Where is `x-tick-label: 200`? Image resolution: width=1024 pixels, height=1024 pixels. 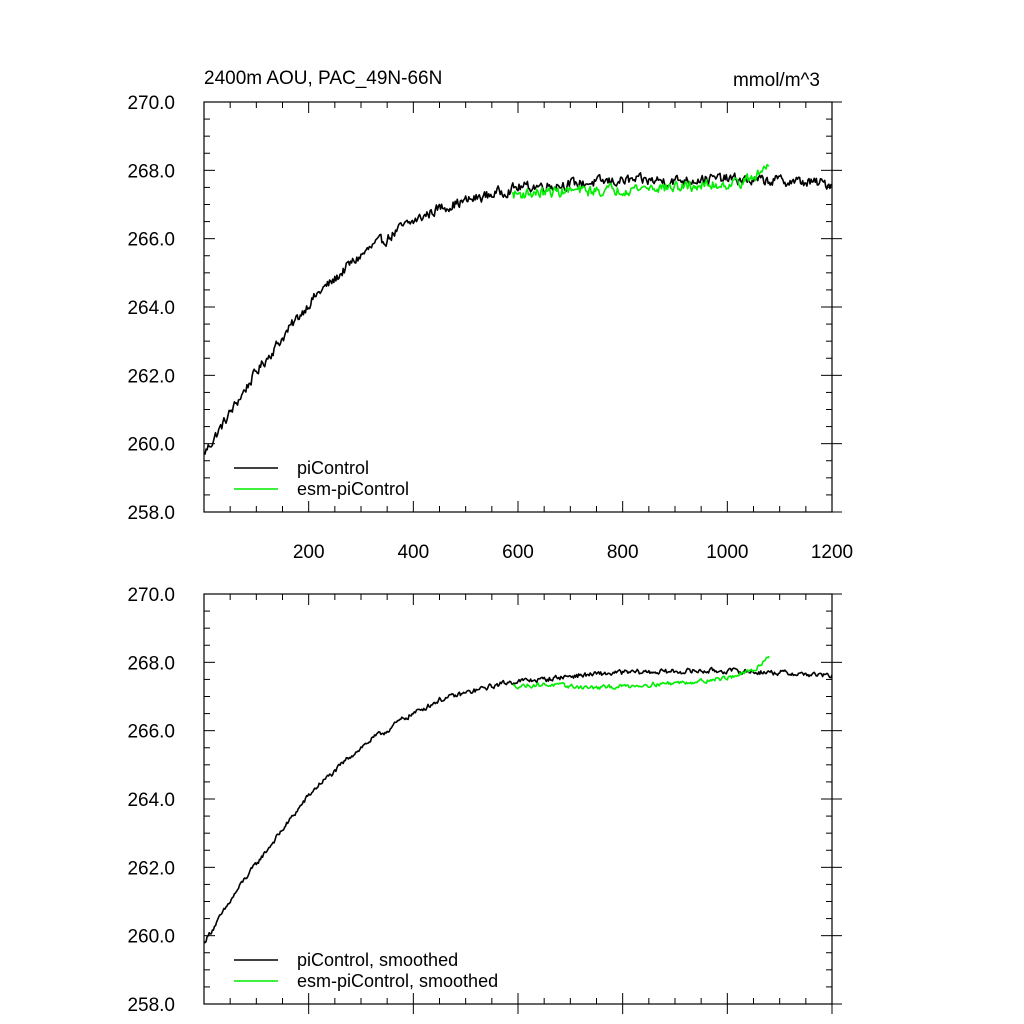 x-tick-label: 200 is located at coordinates (309, 552).